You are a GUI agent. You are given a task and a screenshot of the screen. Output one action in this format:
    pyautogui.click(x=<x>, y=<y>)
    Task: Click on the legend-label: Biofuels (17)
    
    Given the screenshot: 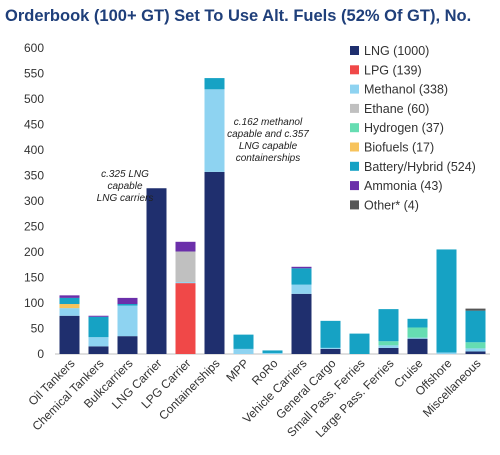 What is the action you would take?
    pyautogui.click(x=399, y=148)
    